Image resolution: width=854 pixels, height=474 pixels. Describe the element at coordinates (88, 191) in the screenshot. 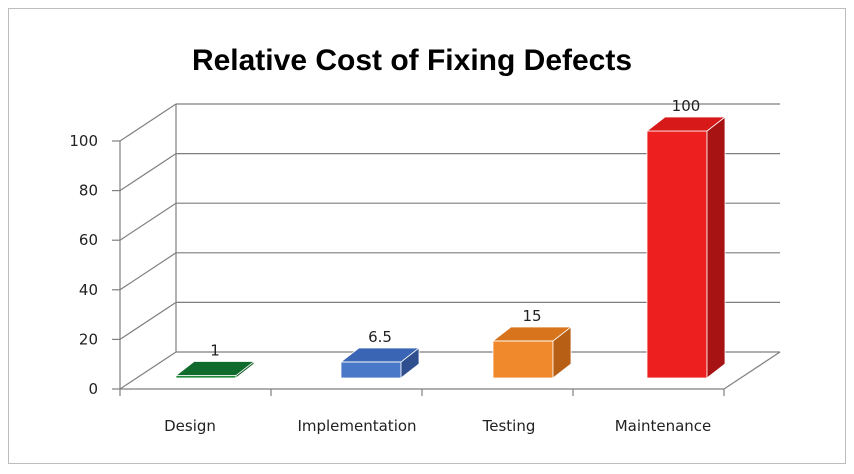

I see `y-tick-label: 80` at that location.